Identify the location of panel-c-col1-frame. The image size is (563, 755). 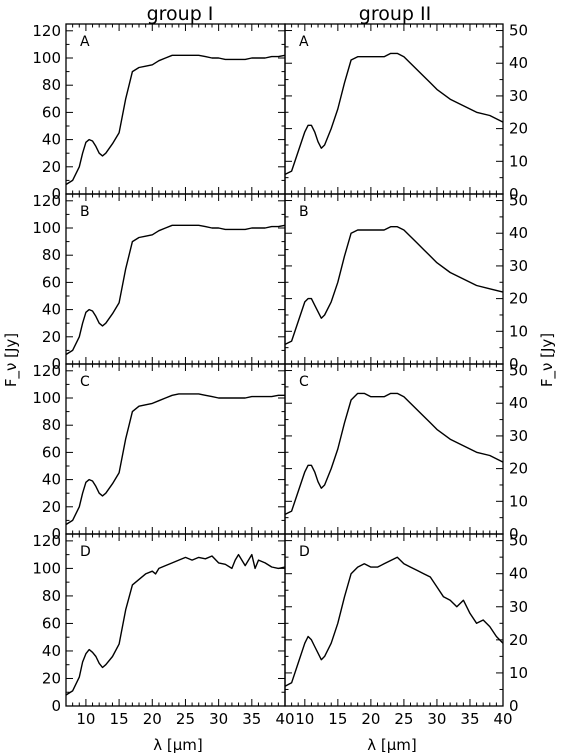
(175, 449).